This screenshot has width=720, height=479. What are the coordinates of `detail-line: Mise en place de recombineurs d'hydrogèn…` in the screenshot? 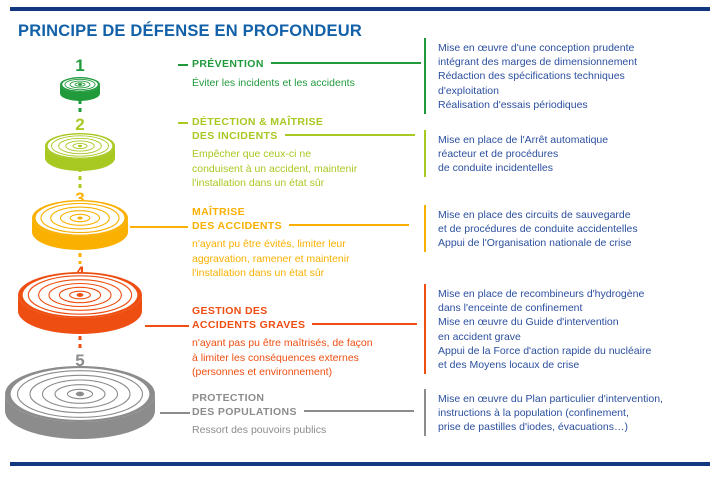 It's located at (541, 294).